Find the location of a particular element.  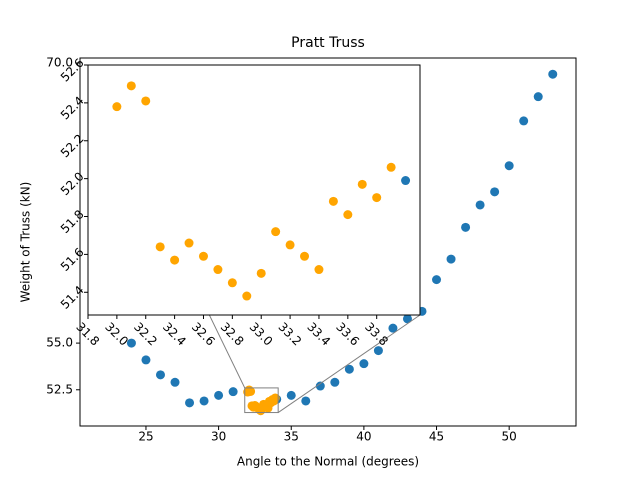

y-tick-label: 52.5 is located at coordinates (59, 389).